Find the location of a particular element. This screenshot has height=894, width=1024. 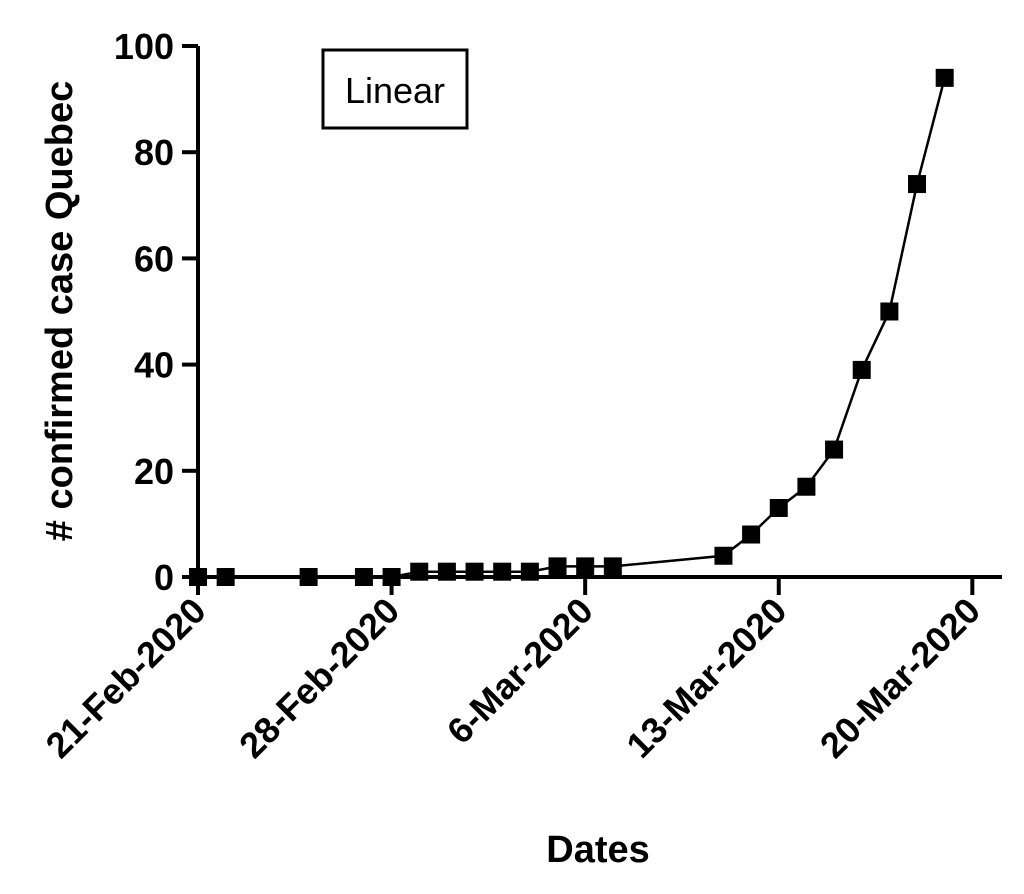

y-tick-label: 0 is located at coordinates (164, 577).